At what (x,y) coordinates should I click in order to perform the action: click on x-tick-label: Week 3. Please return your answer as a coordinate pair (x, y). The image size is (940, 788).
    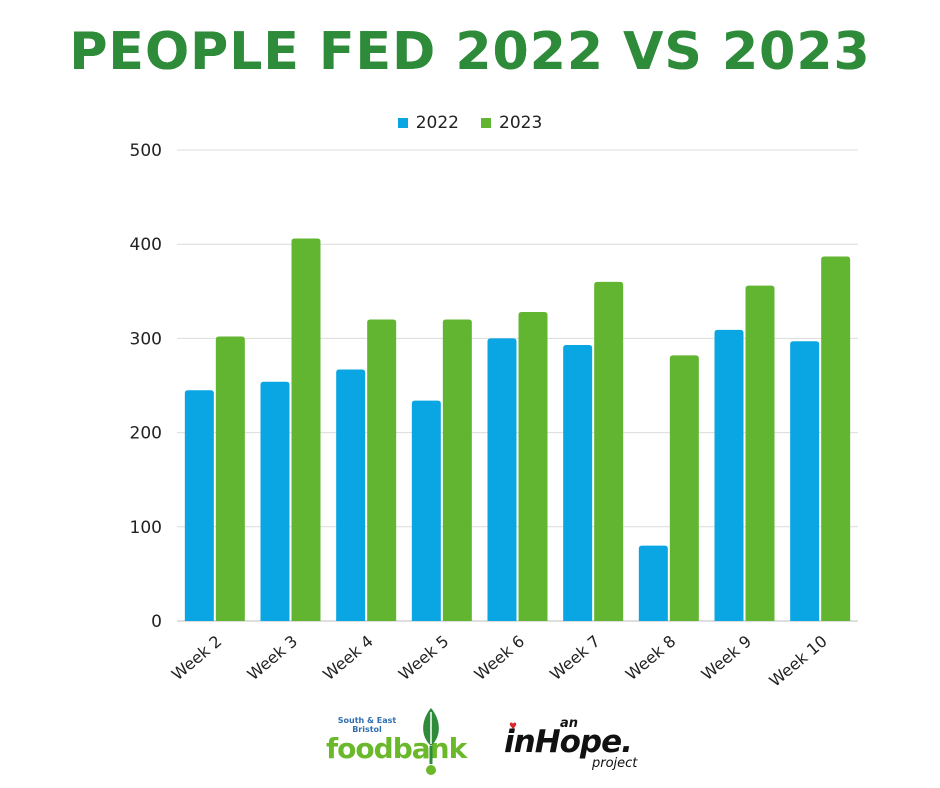
    Looking at the image, I should click on (272, 658).